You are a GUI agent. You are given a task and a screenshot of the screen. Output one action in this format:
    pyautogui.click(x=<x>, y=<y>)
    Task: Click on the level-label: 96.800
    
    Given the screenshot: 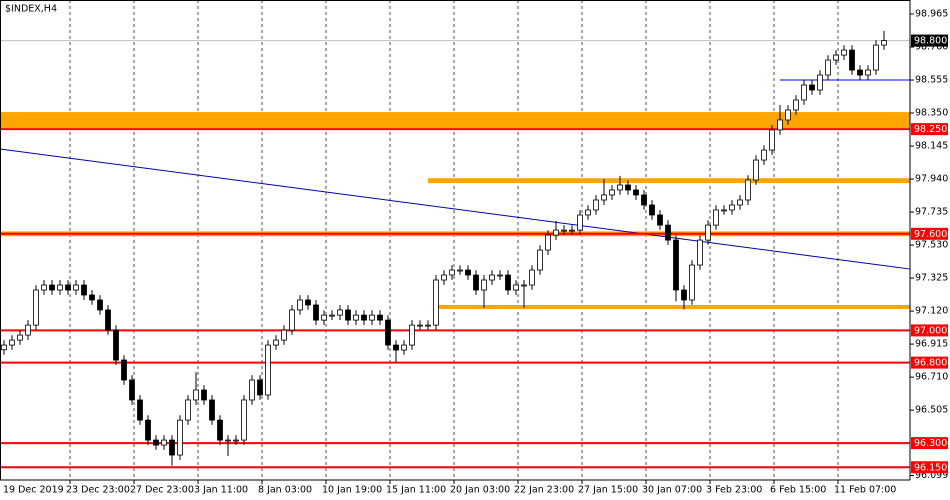 What is the action you would take?
    pyautogui.click(x=930, y=363)
    